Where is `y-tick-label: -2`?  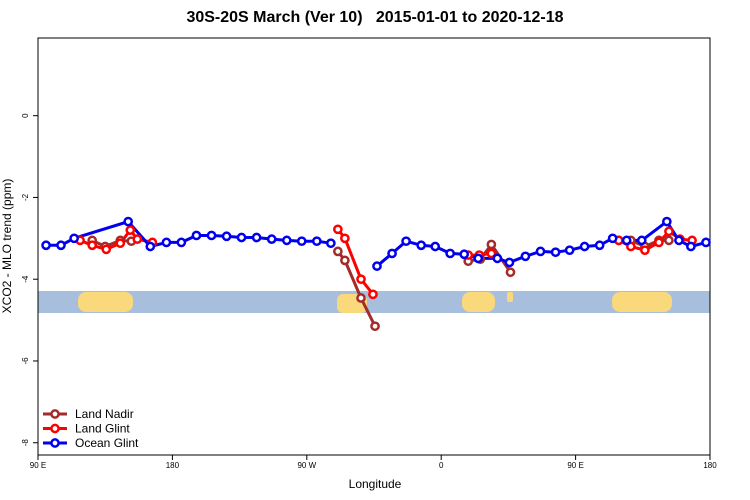 y-tick-label: -2 is located at coordinates (25, 197).